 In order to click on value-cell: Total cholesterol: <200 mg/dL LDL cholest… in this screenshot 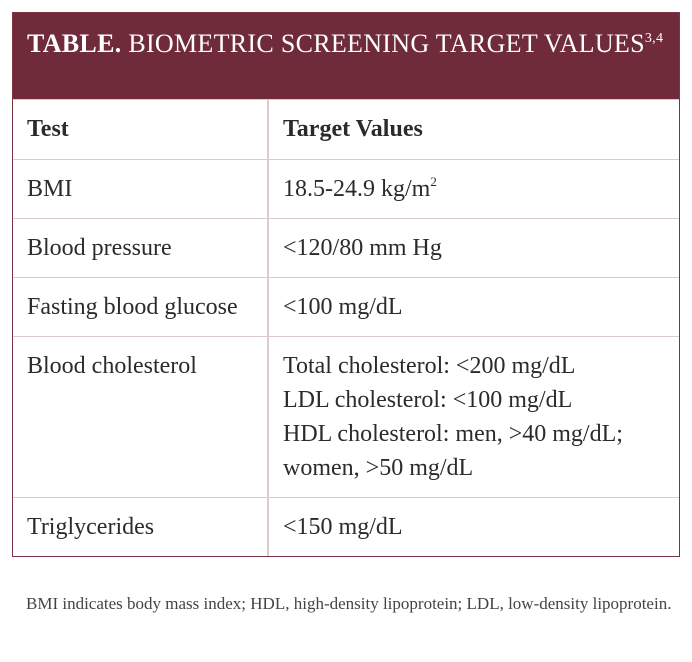, I will do `click(474, 417)`.